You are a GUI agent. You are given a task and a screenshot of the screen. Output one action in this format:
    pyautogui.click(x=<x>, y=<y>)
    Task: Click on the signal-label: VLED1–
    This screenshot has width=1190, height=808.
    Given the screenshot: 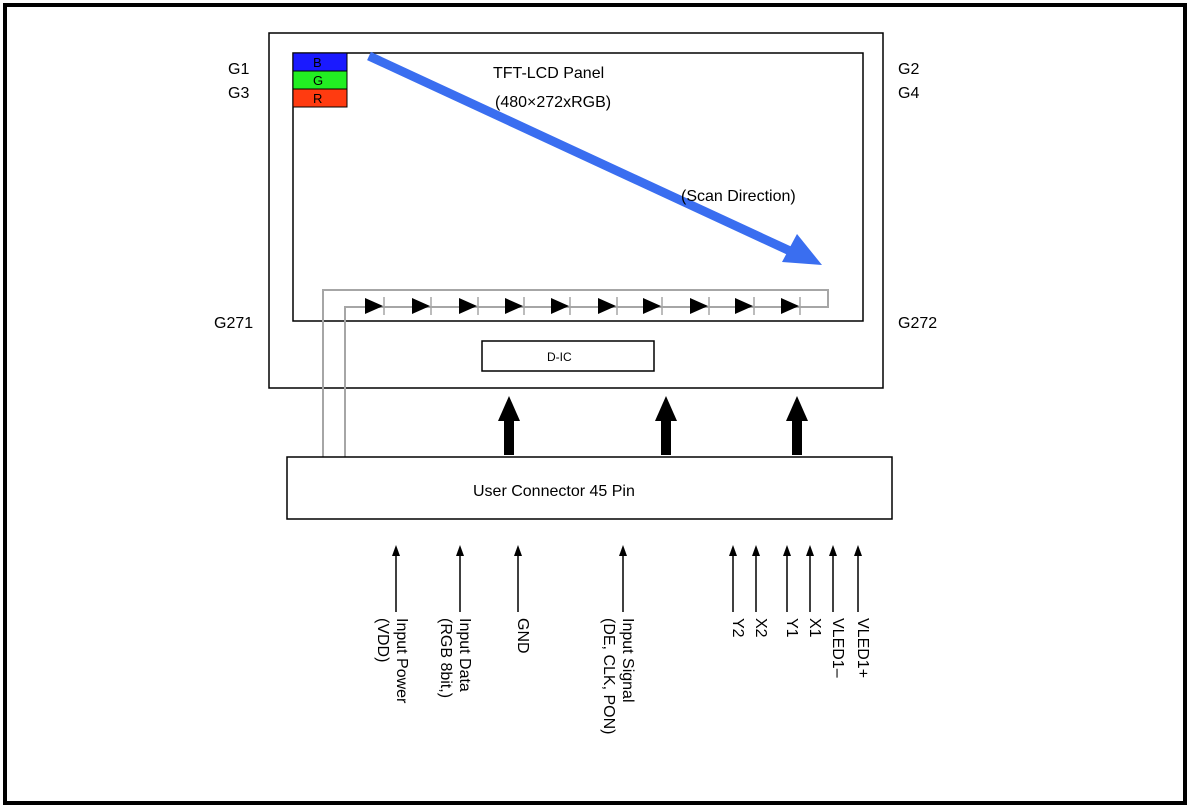 What is the action you would take?
    pyautogui.click(x=837, y=648)
    